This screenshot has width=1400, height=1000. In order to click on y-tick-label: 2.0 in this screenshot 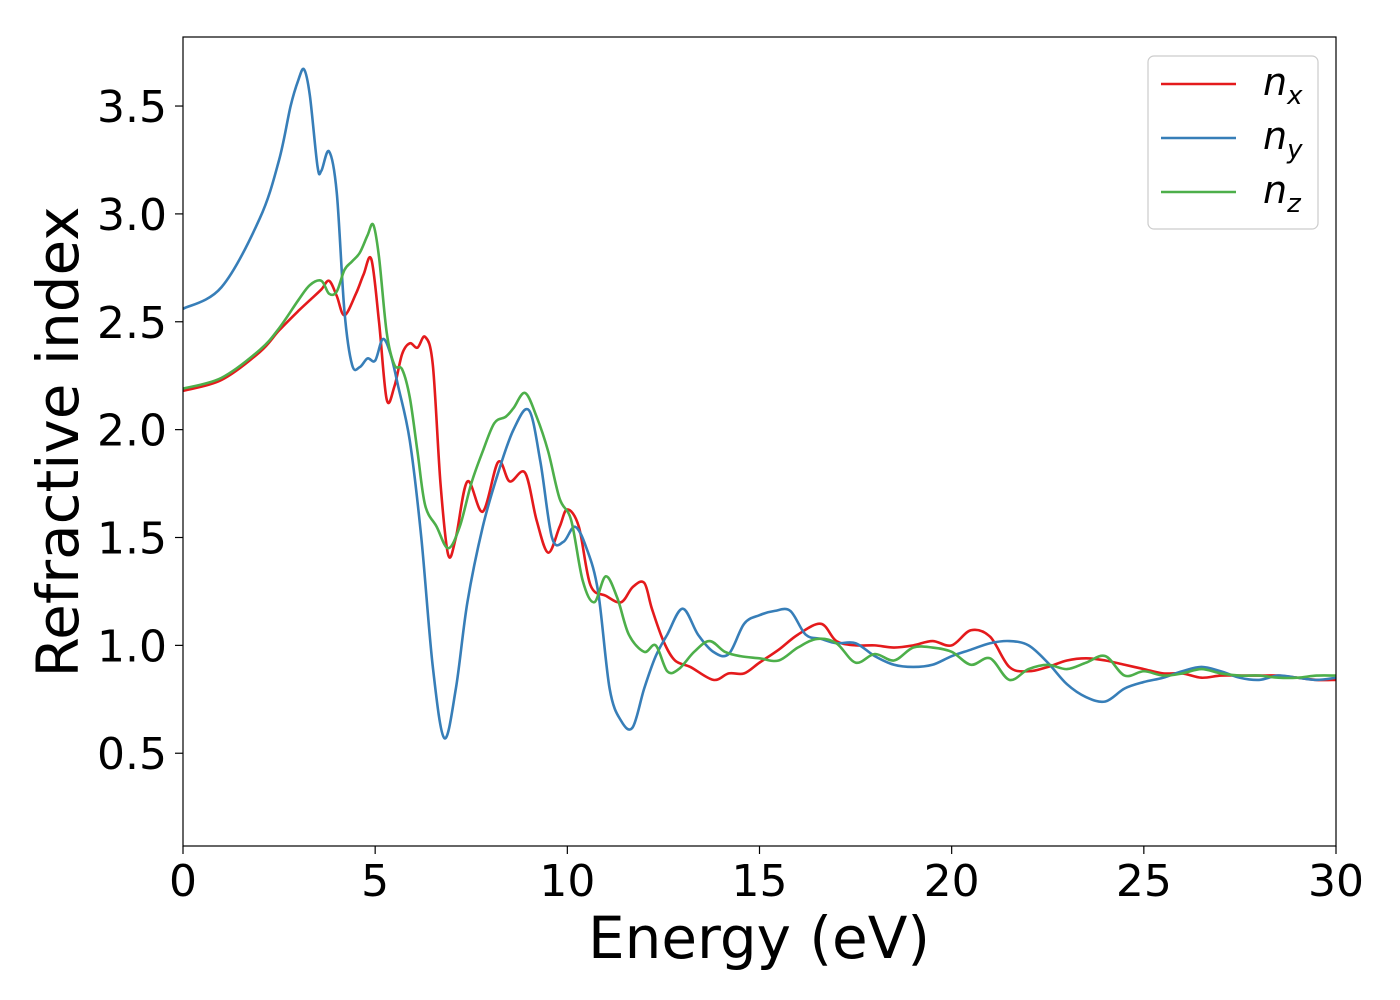, I will do `click(132, 431)`.